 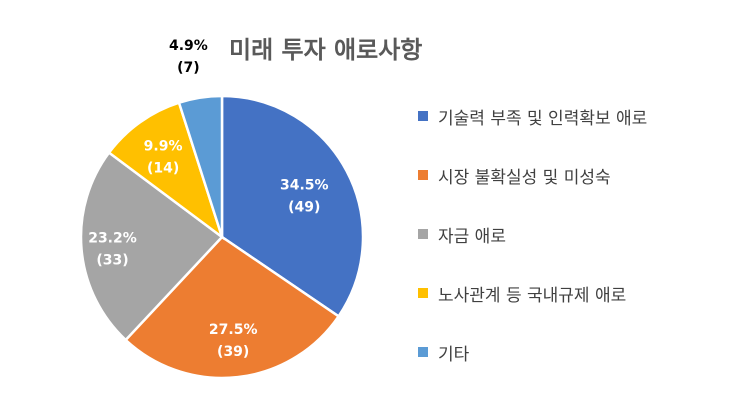 I want to click on slice-count-label: (33), so click(x=112, y=261).